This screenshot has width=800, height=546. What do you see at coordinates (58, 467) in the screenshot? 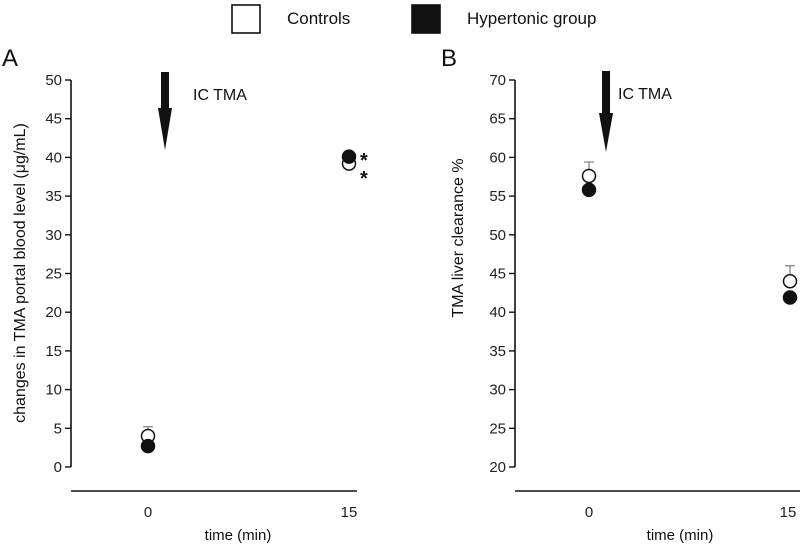
I see `y-tick-label: 0` at bounding box center [58, 467].